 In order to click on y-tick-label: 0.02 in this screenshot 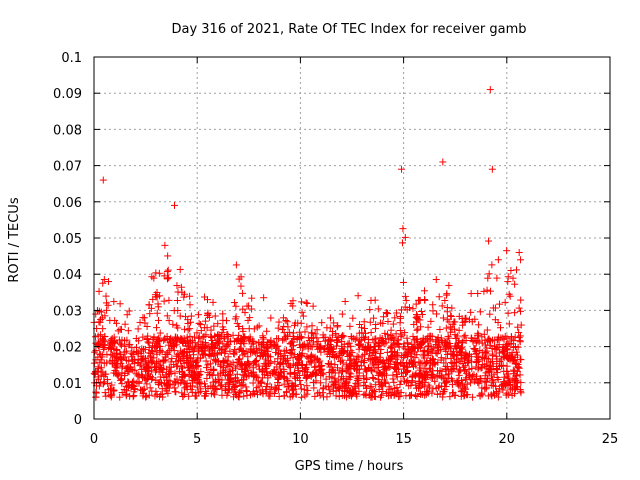, I will do `click(67, 348)`.